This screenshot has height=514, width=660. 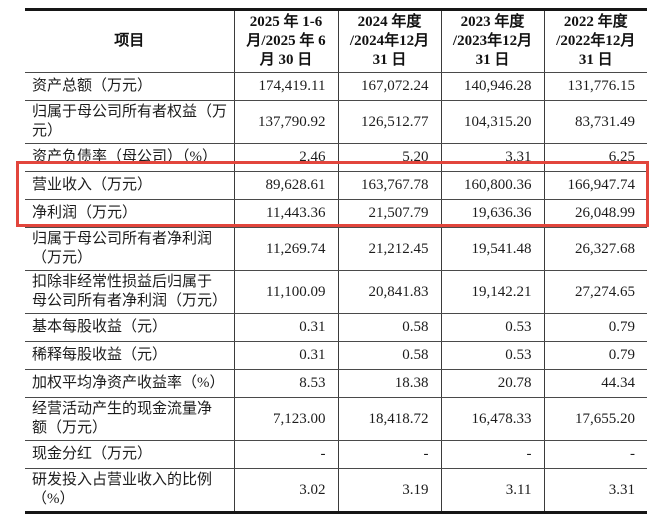 I want to click on row-value: 19,636.36, so click(x=492, y=213).